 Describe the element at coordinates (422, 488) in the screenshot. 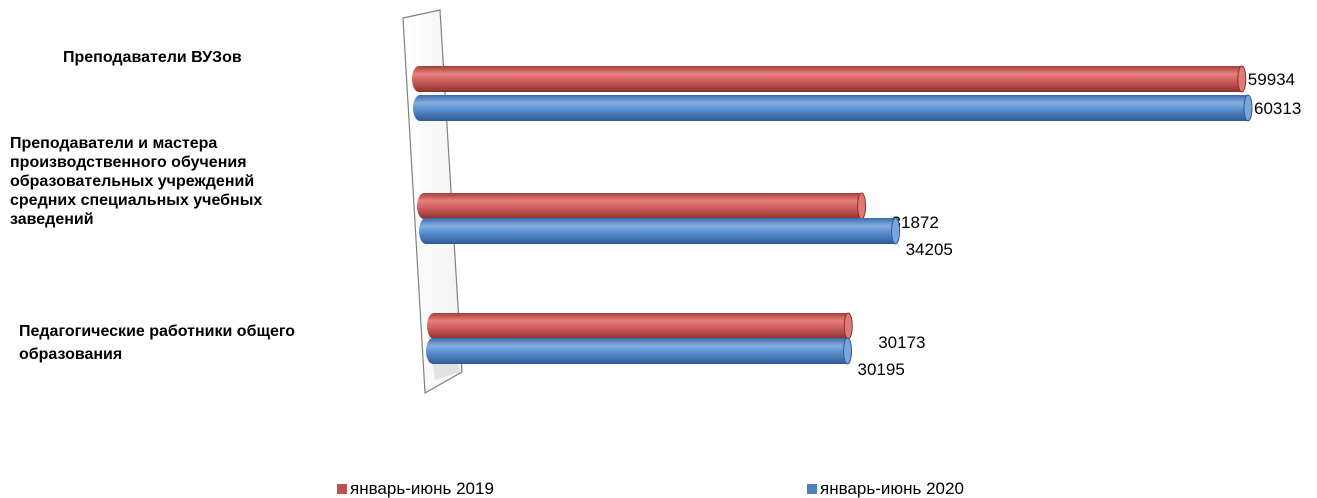

I see `legend-label-2019: январь-июнь 2019` at that location.